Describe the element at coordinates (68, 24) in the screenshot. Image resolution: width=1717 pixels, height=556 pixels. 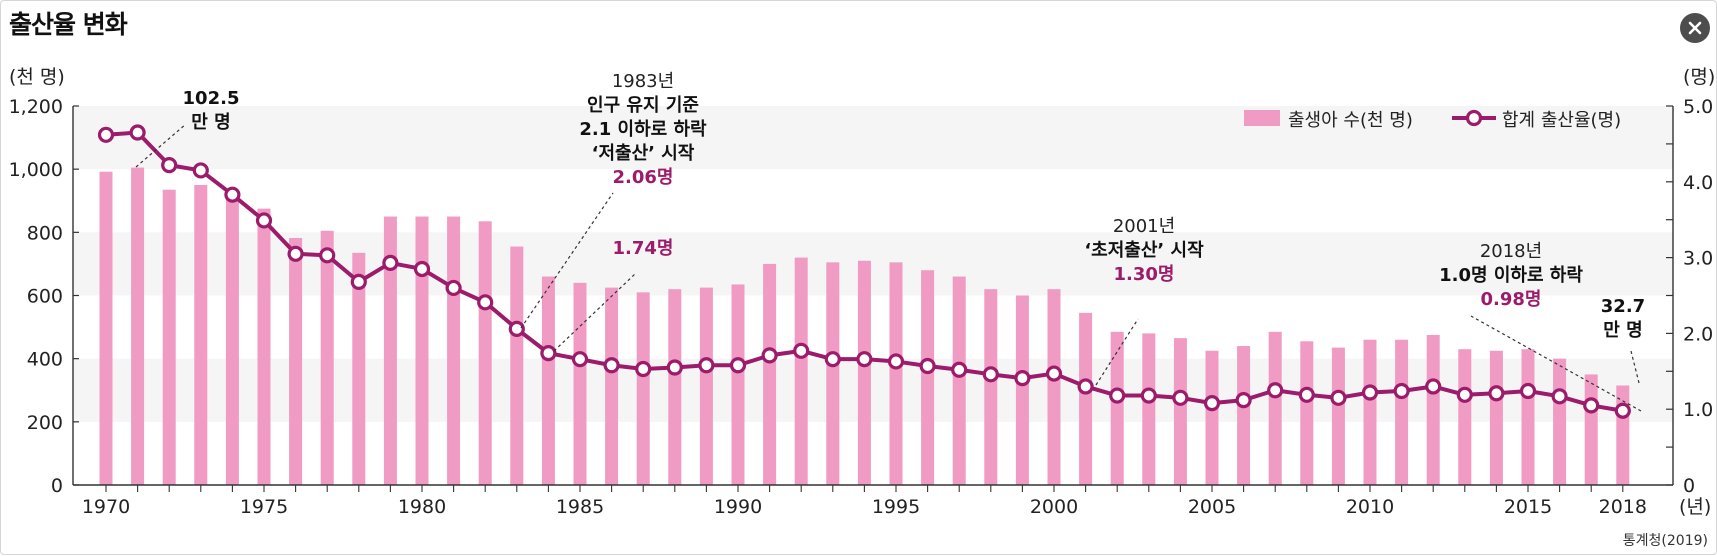
I see `page-title: 출산율 변화` at that location.